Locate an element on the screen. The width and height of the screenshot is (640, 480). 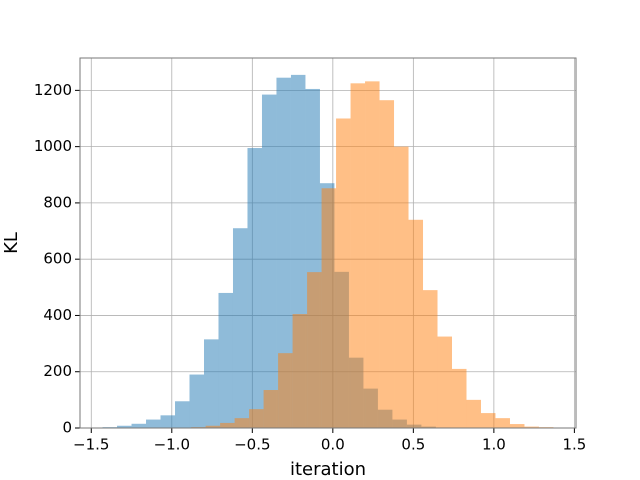
x-tick-label: 0.5 is located at coordinates (413, 445).